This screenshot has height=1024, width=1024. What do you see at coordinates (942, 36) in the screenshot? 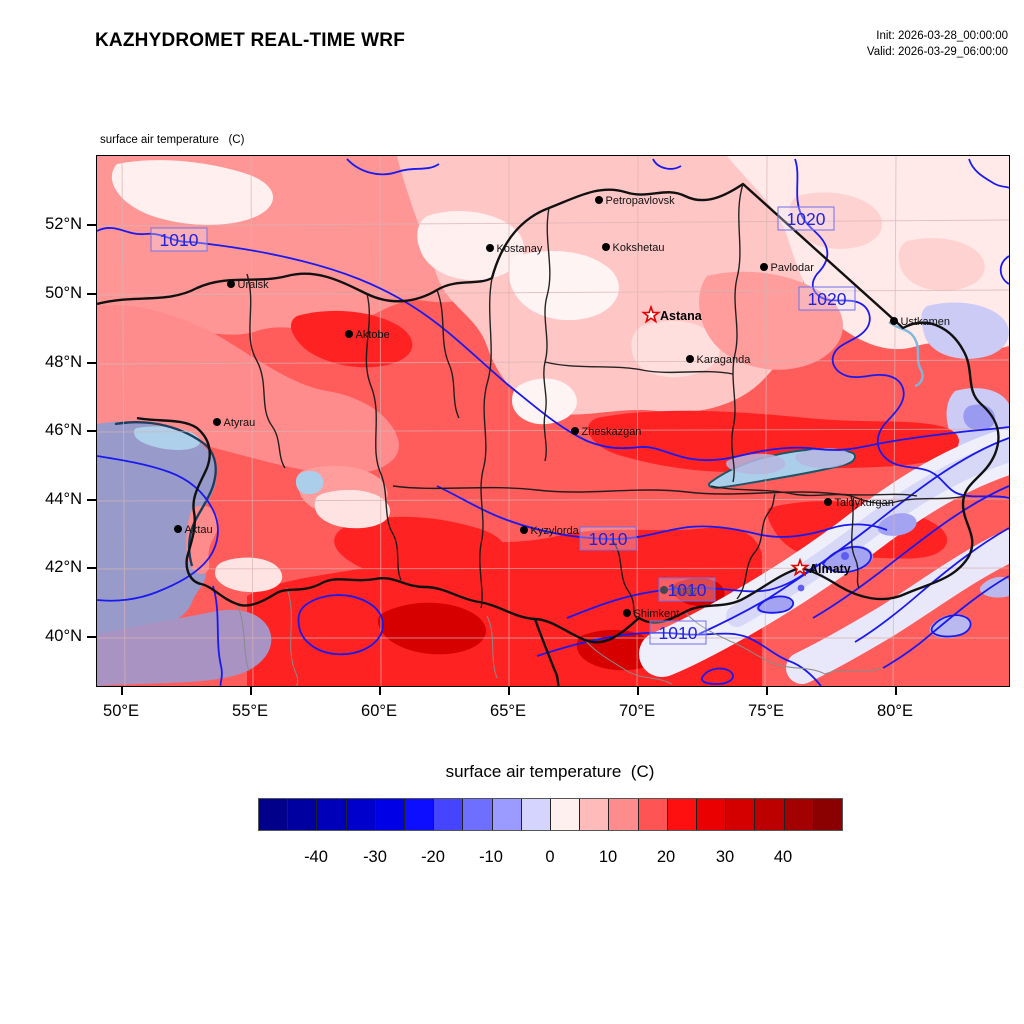
I see `init-time: Init: 2026-03-28_00:00:00` at bounding box center [942, 36].